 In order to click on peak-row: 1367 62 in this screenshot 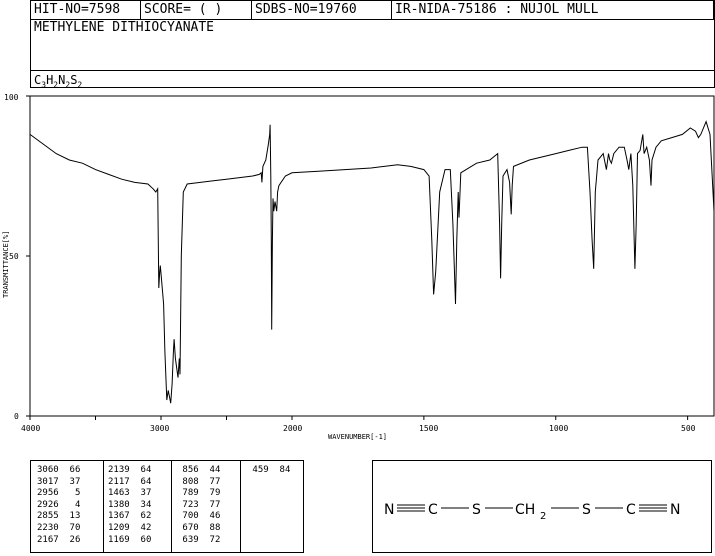, I will do `click(129, 517)`.